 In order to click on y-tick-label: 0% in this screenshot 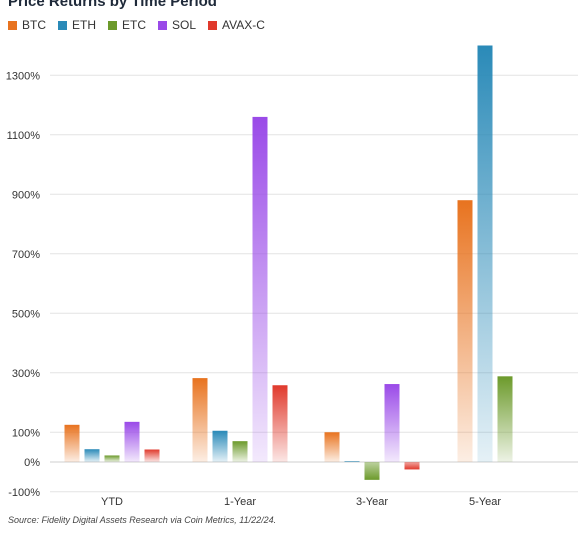, I will do `click(32, 463)`.